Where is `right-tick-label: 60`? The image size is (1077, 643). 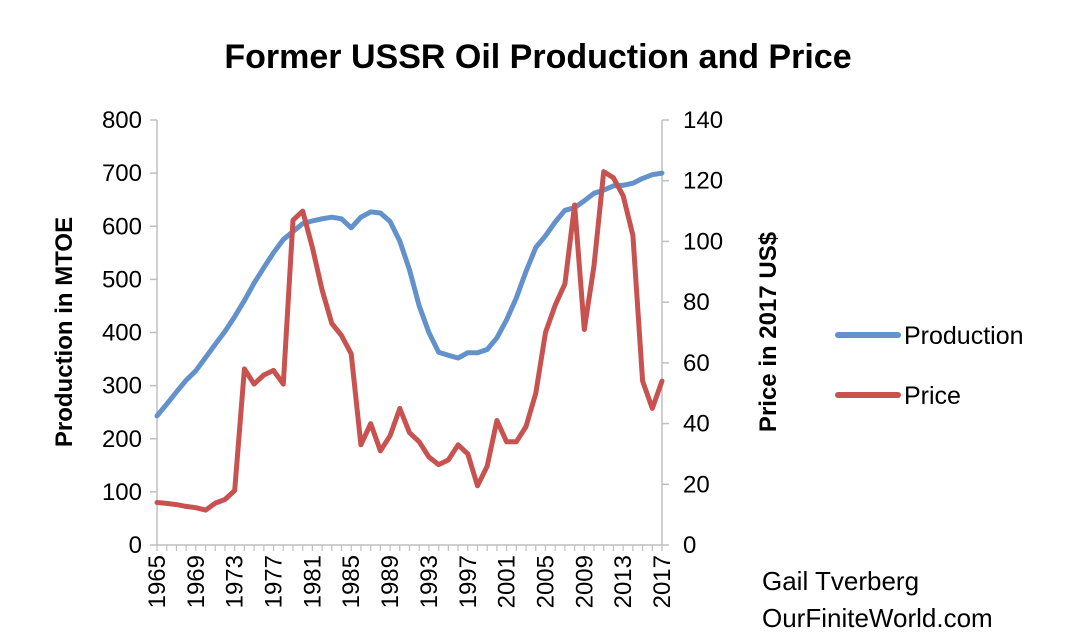 right-tick-label: 60 is located at coordinates (696, 363).